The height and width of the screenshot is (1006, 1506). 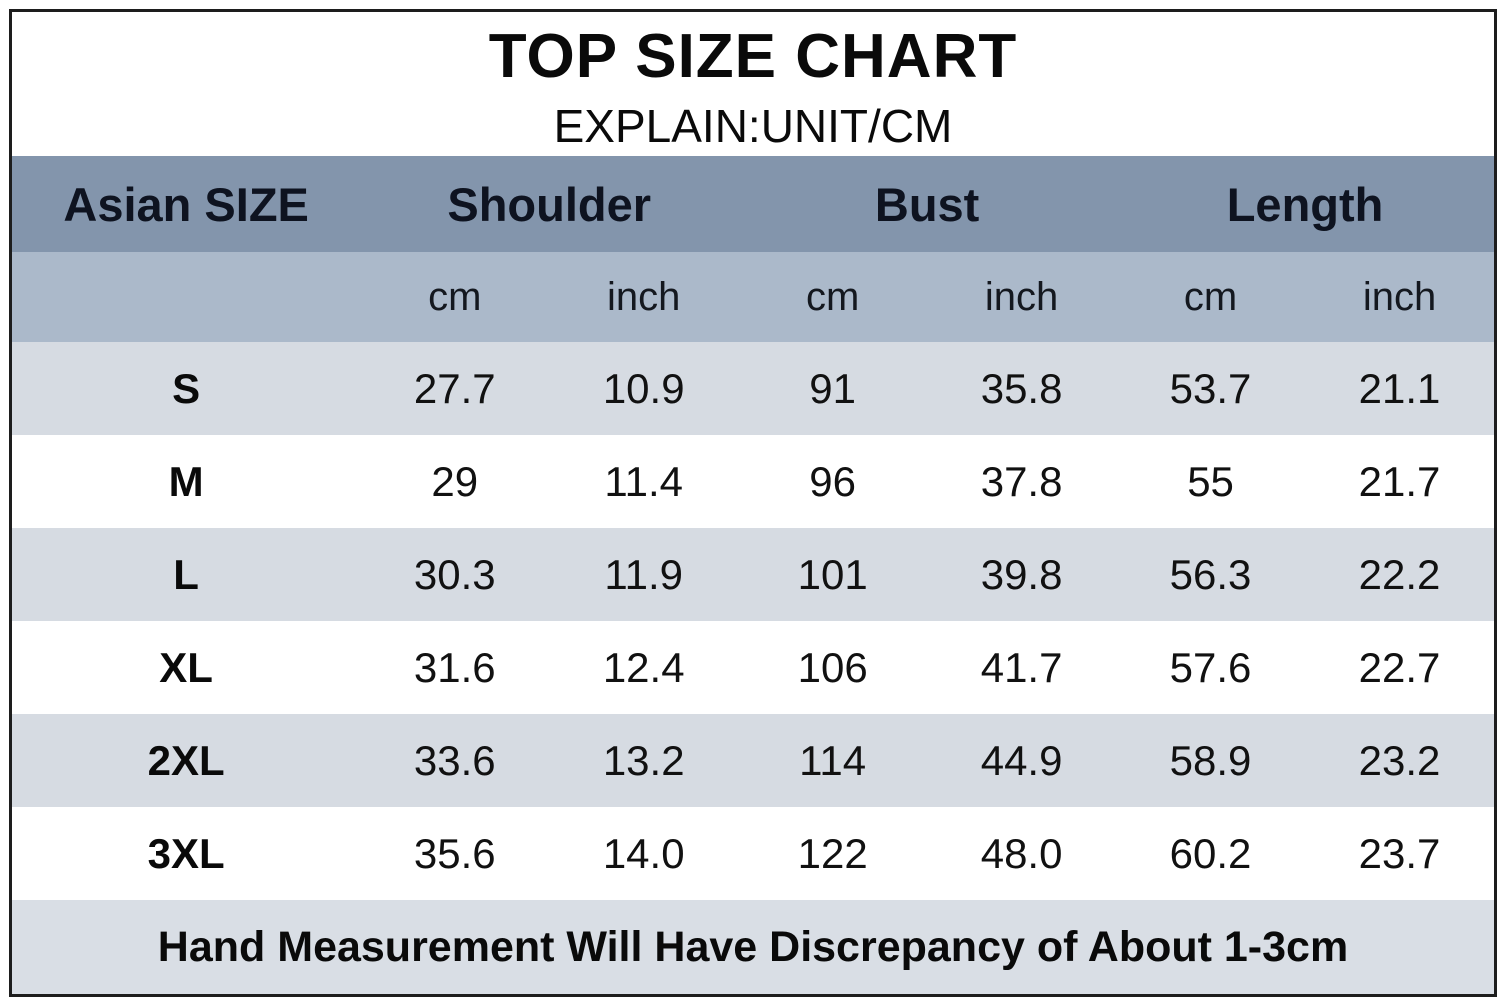 What do you see at coordinates (643, 760) in the screenshot?
I see `value-shoulder-inch: 13.2` at bounding box center [643, 760].